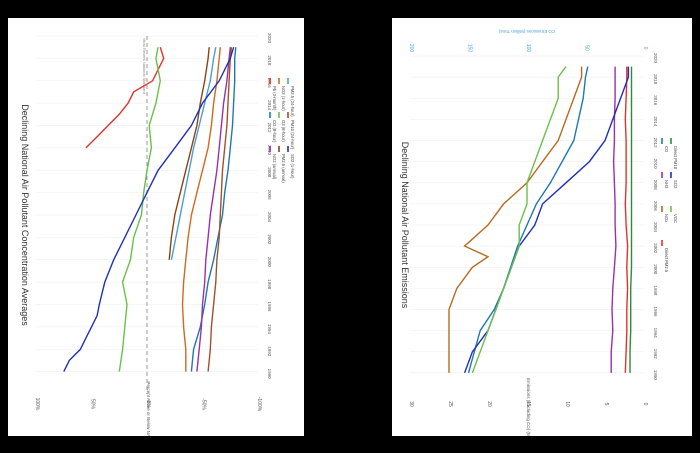  I want to click on y-axis-label: Emissions (Excluding CO) (Million Tons), so click(528, 407).